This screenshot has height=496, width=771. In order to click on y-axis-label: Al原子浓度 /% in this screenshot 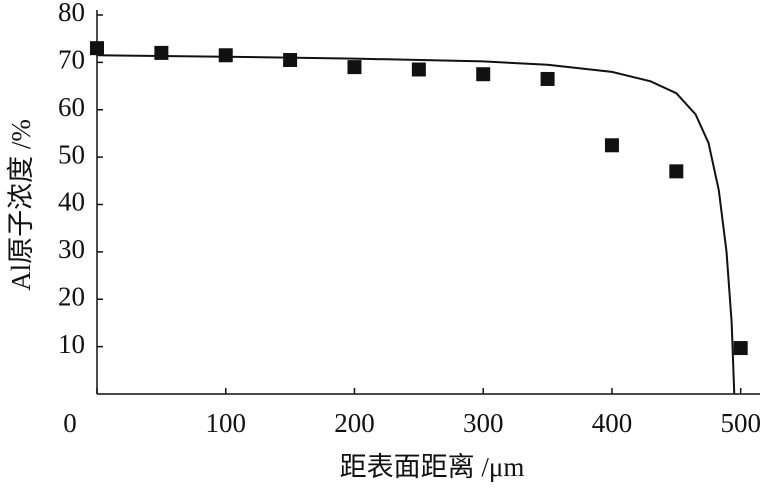, I will do `click(21, 205)`.